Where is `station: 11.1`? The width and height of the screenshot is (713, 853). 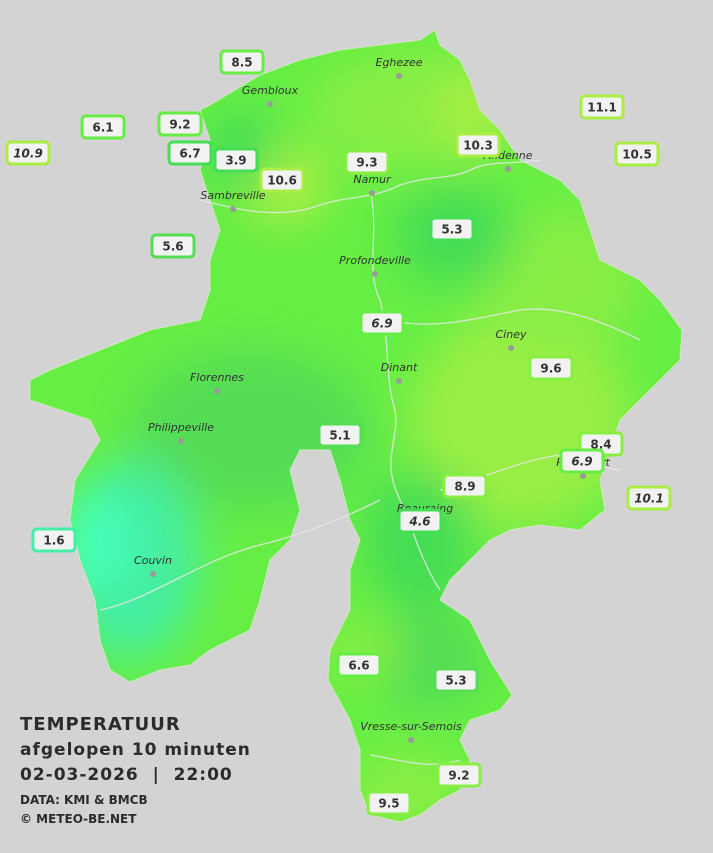 station: 11.1 is located at coordinates (602, 107).